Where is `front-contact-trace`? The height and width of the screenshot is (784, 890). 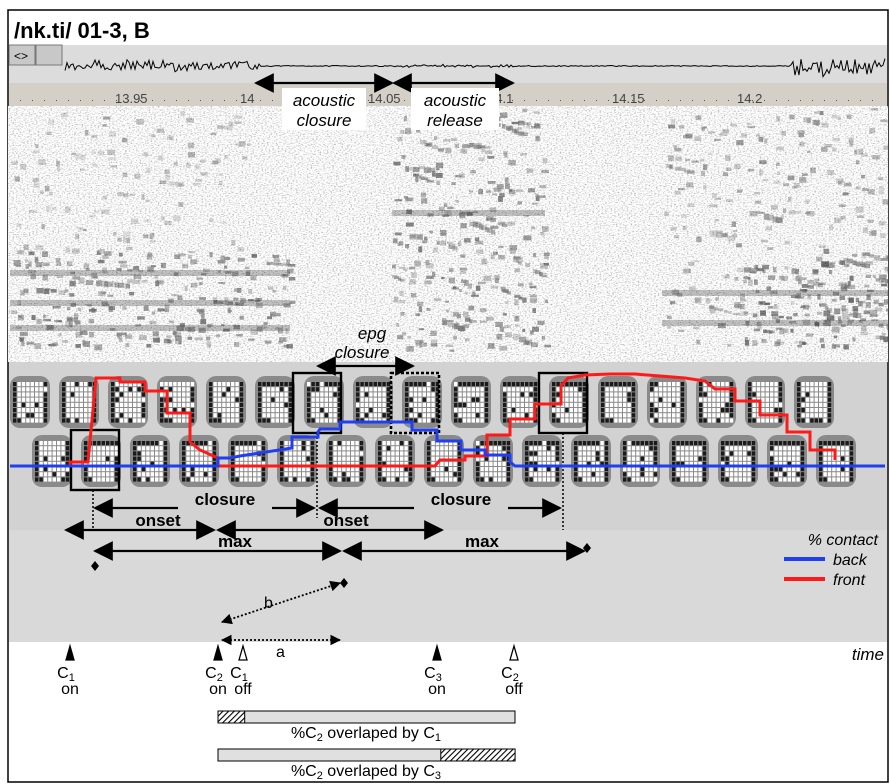 front-contact-trace is located at coordinates (423, 420).